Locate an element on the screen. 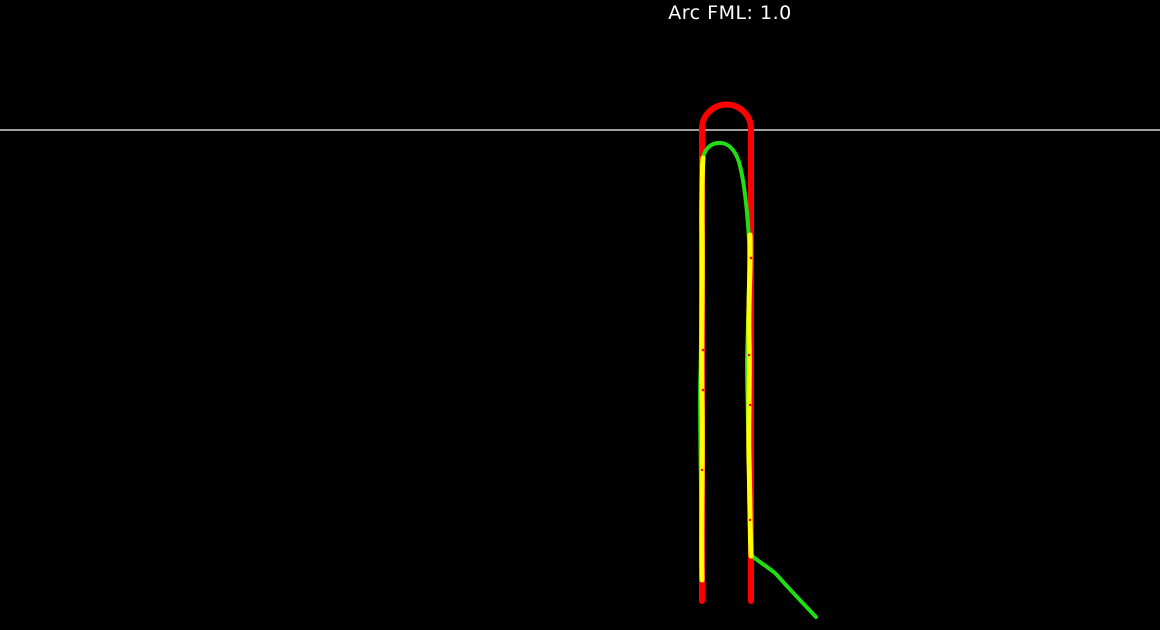 The width and height of the screenshot is (1160, 630). overlap-specks is located at coordinates (726, 389).